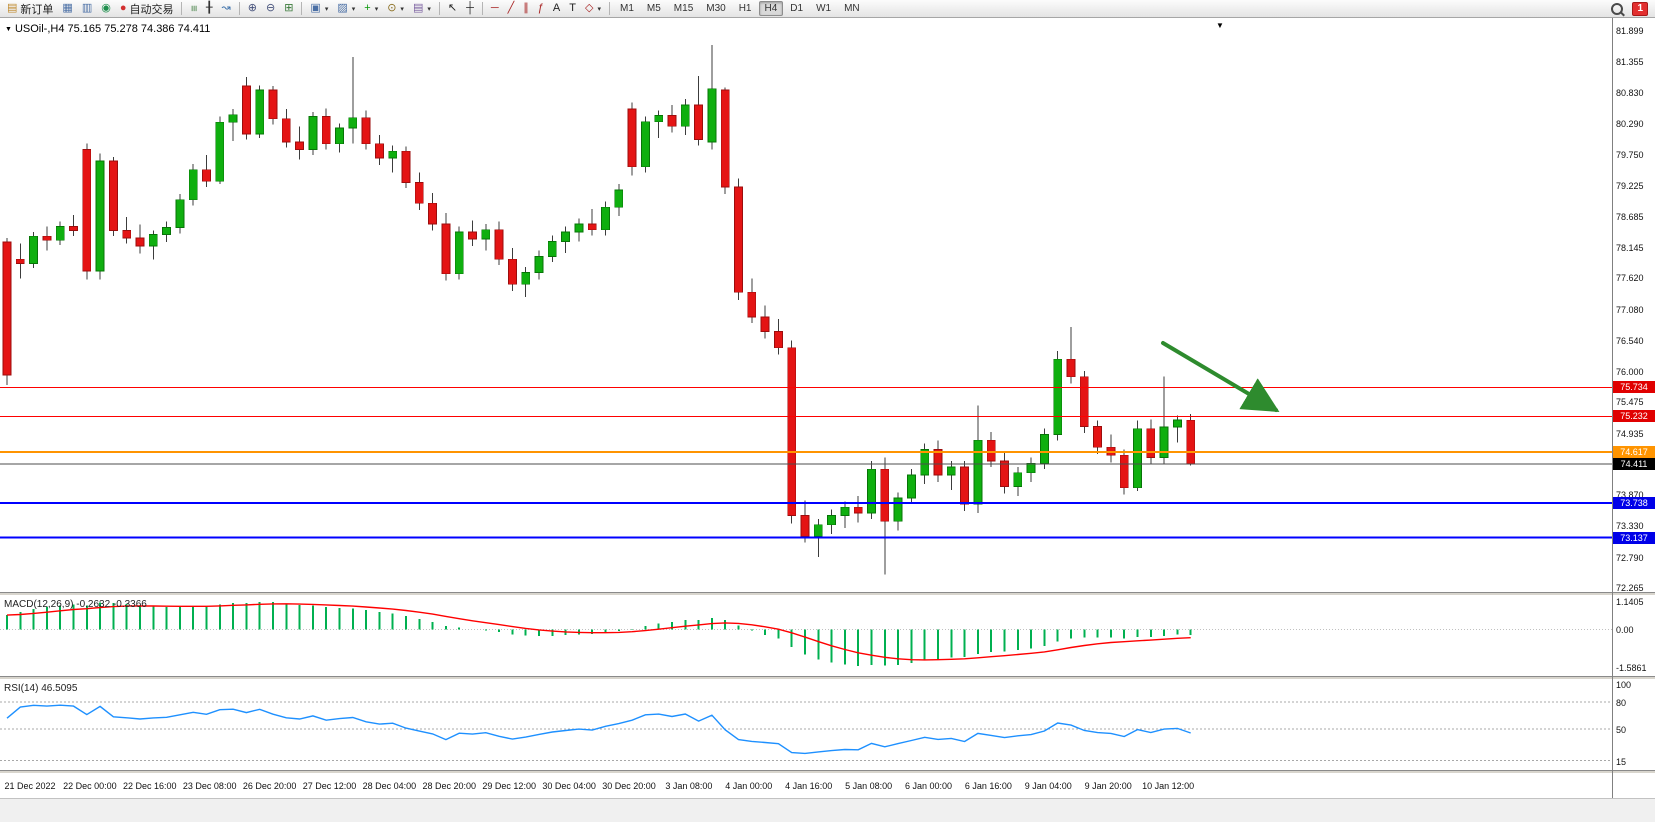 Image resolution: width=1655 pixels, height=822 pixels. Describe the element at coordinates (226, 9) in the screenshot. I see `line-chart-type-button: ↝` at that location.